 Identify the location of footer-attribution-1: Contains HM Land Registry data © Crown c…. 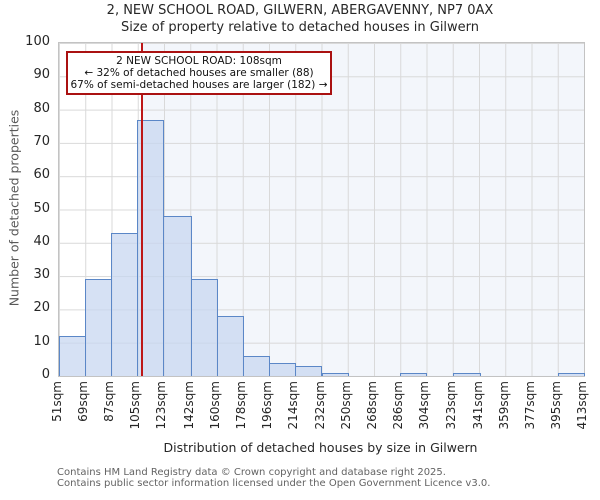
(251, 472).